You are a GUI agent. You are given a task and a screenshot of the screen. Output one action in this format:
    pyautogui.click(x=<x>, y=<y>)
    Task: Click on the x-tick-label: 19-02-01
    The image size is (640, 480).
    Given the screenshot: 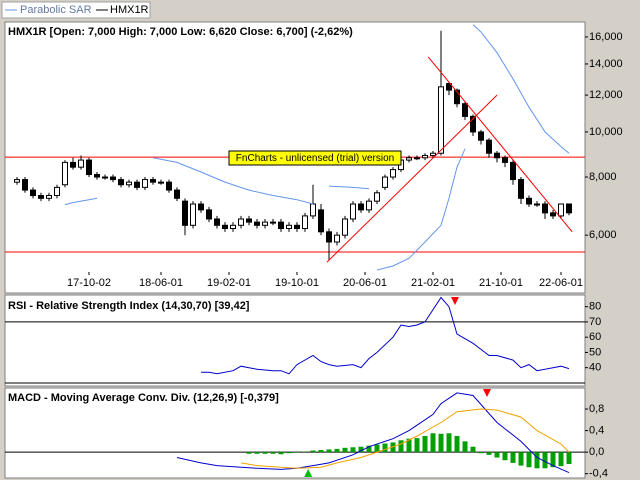 What is the action you would take?
    pyautogui.click(x=229, y=283)
    